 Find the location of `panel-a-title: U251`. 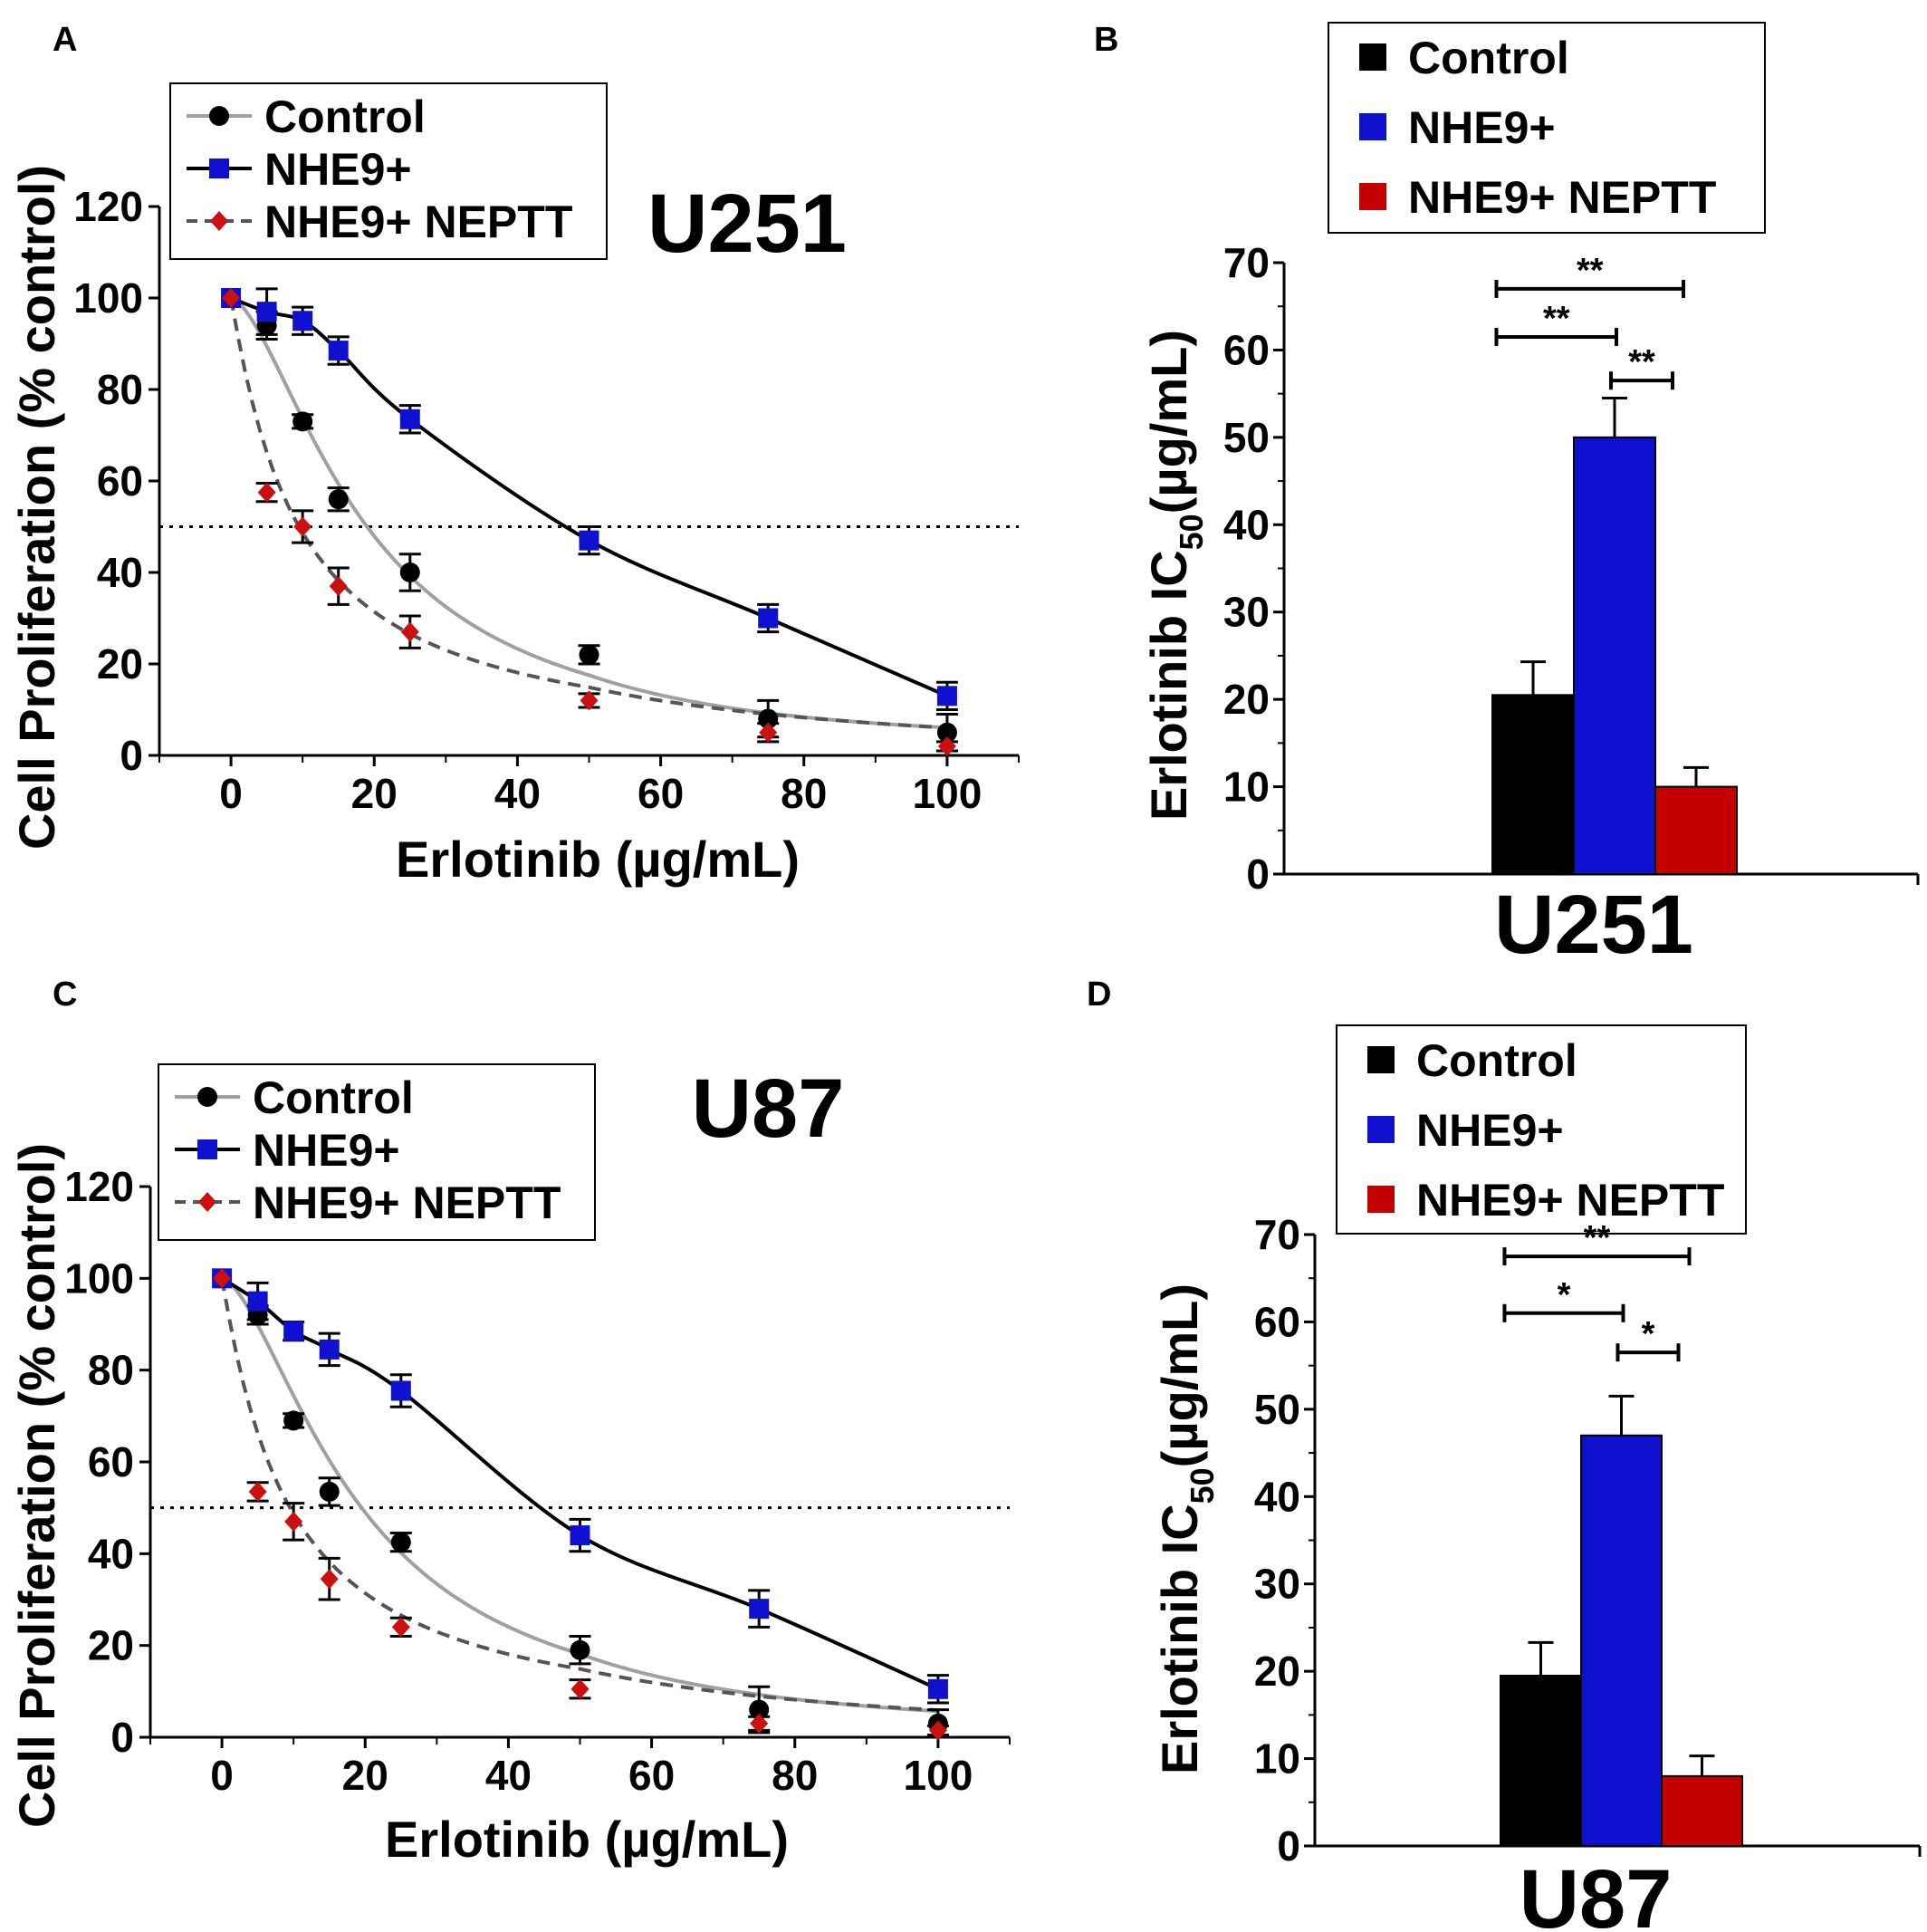

panel-a-title: U251 is located at coordinates (747, 224).